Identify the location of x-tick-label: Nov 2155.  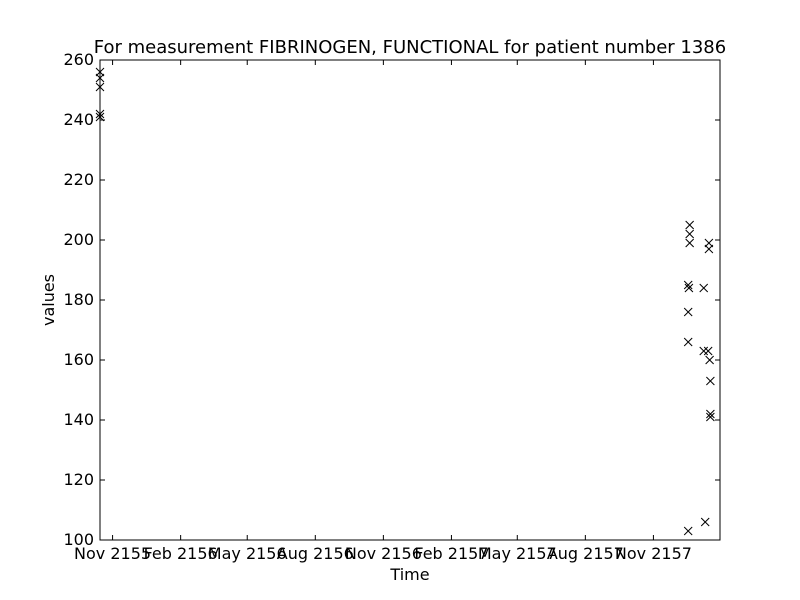
(112, 553).